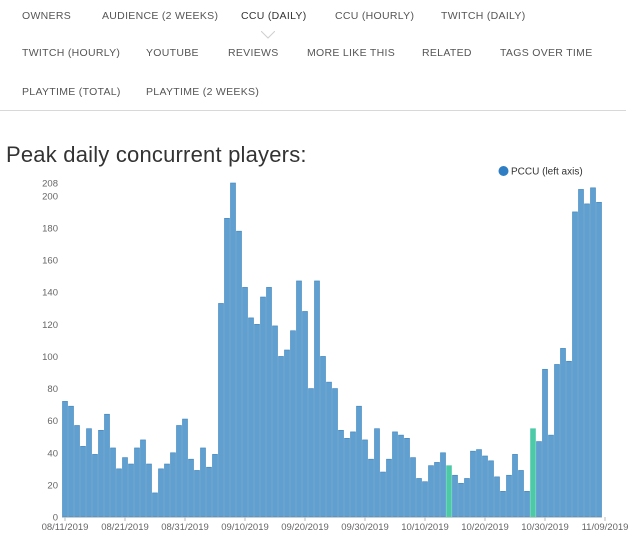 The height and width of the screenshot is (539, 640). I want to click on tab-reviews: REVIEWS, so click(253, 53).